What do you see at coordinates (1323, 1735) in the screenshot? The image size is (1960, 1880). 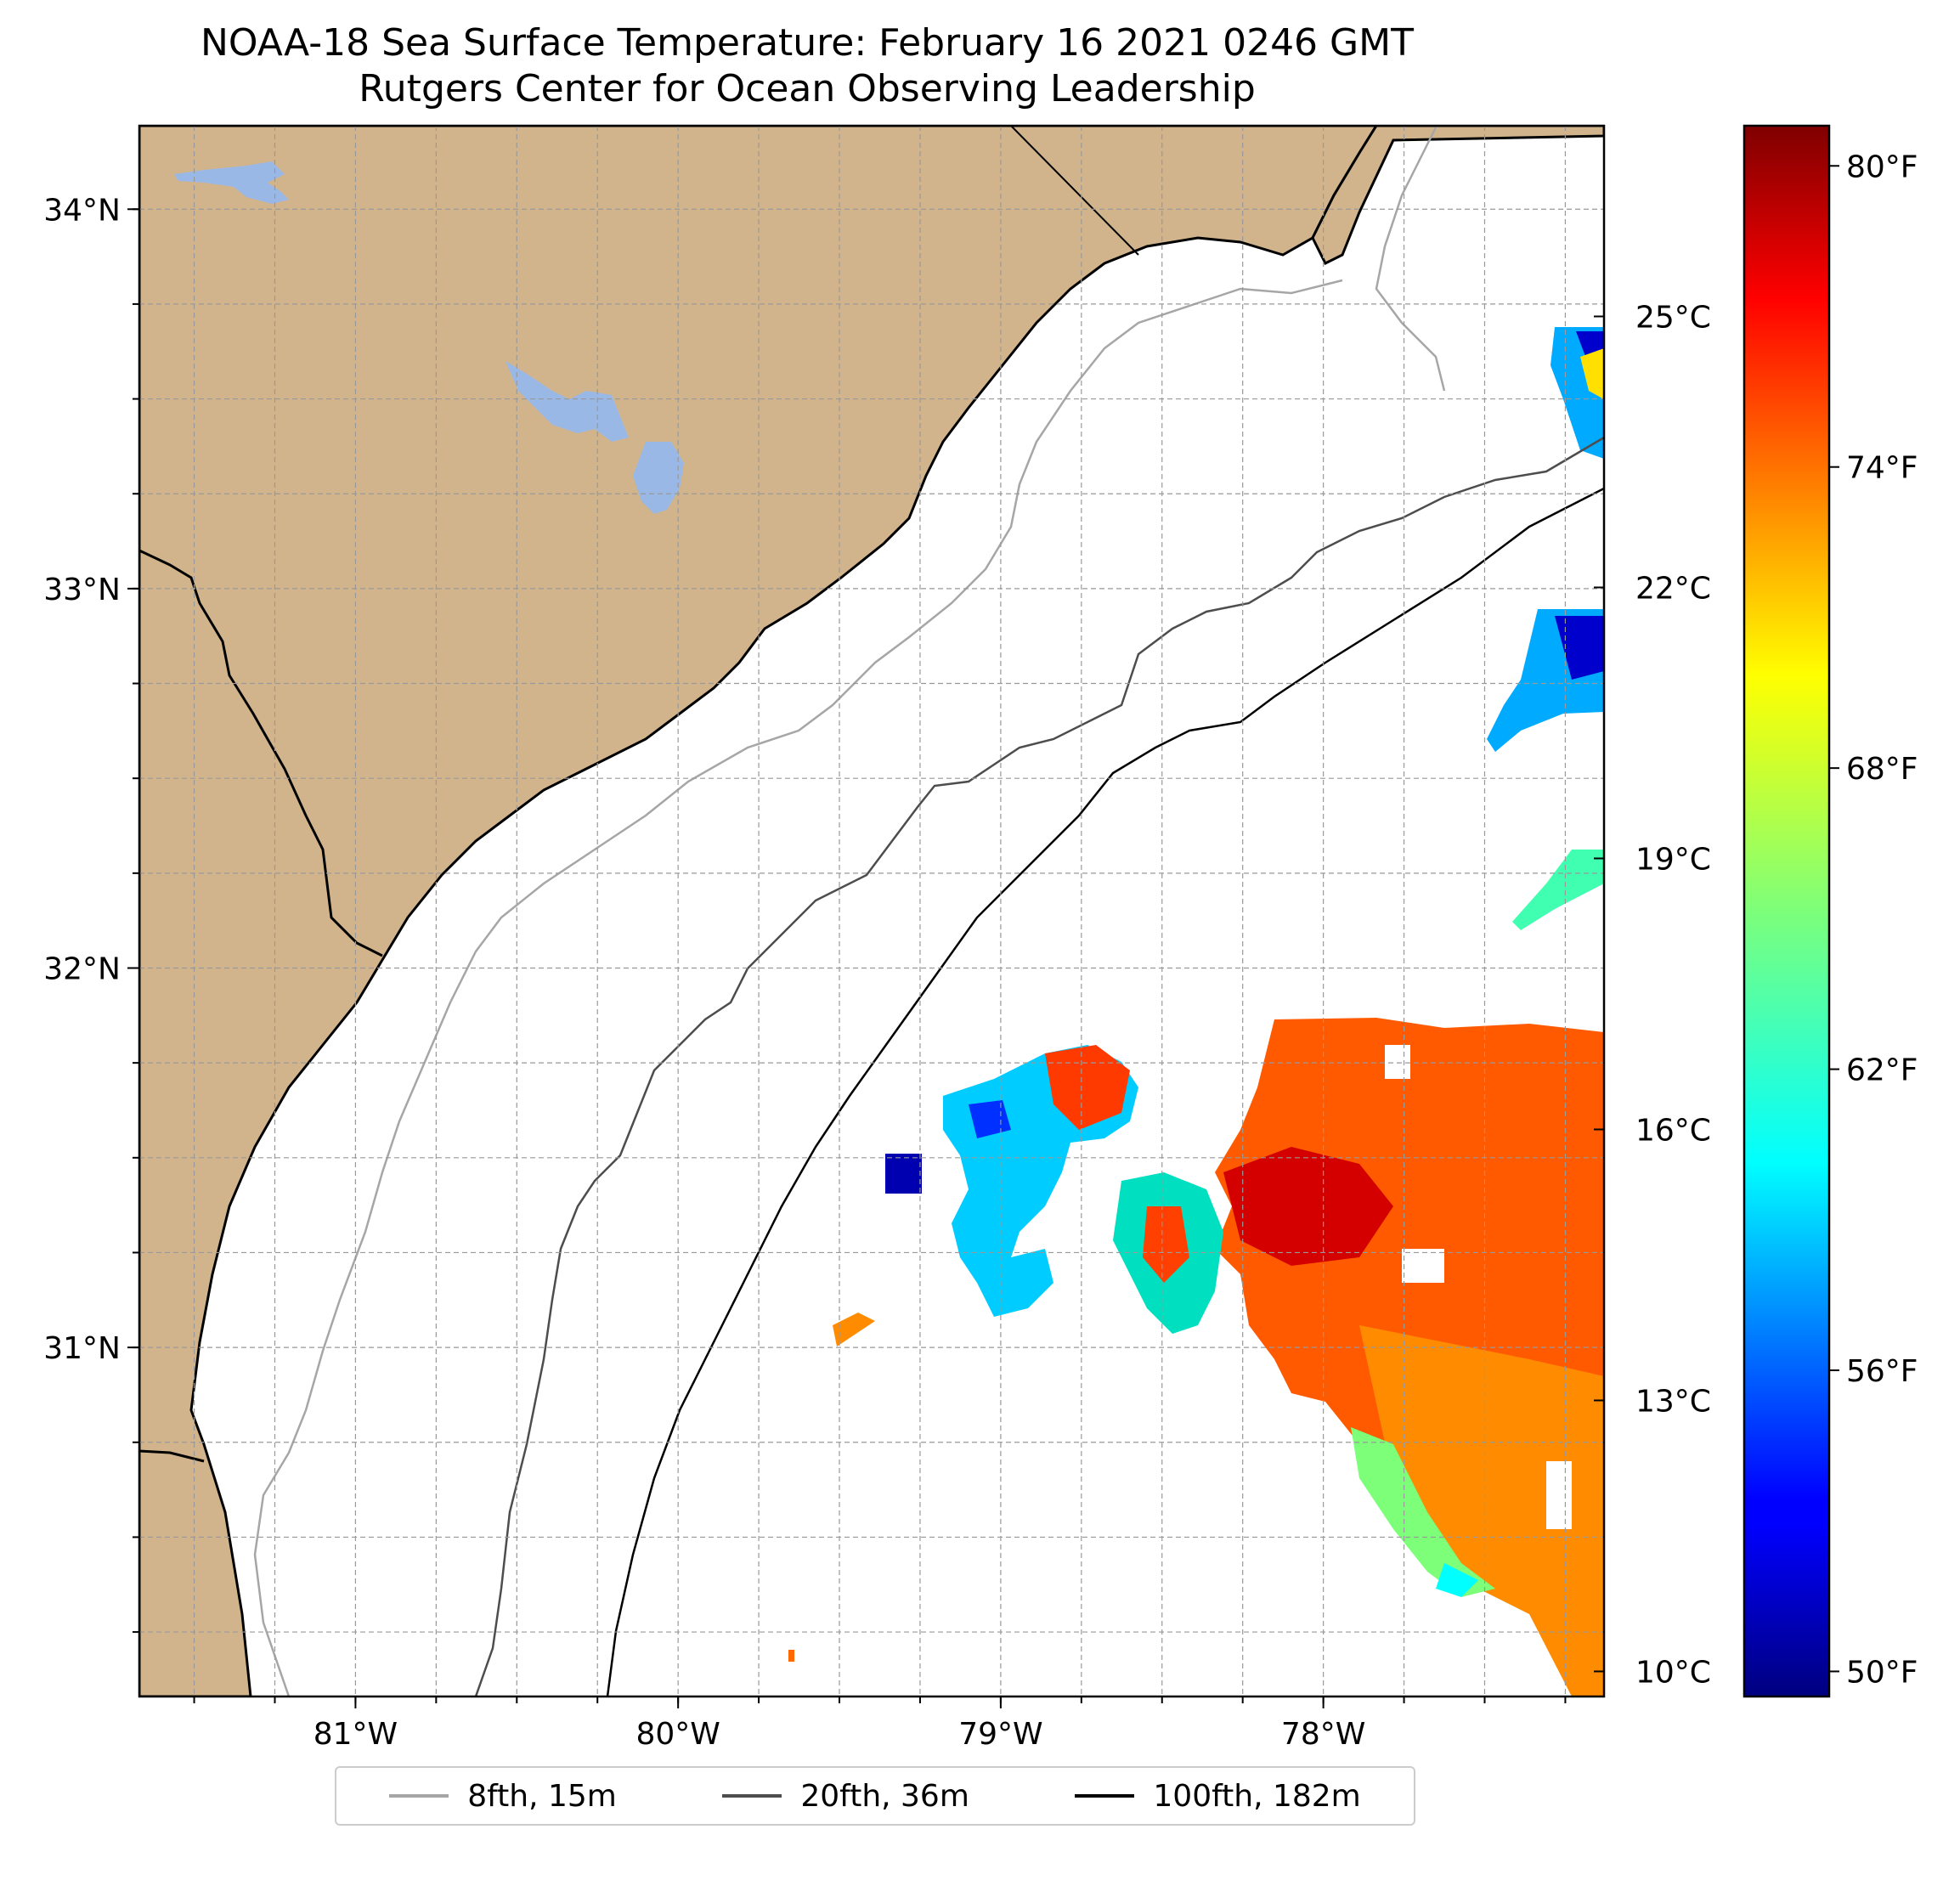 I see `lon-tick-label: 78°W` at bounding box center [1323, 1735].